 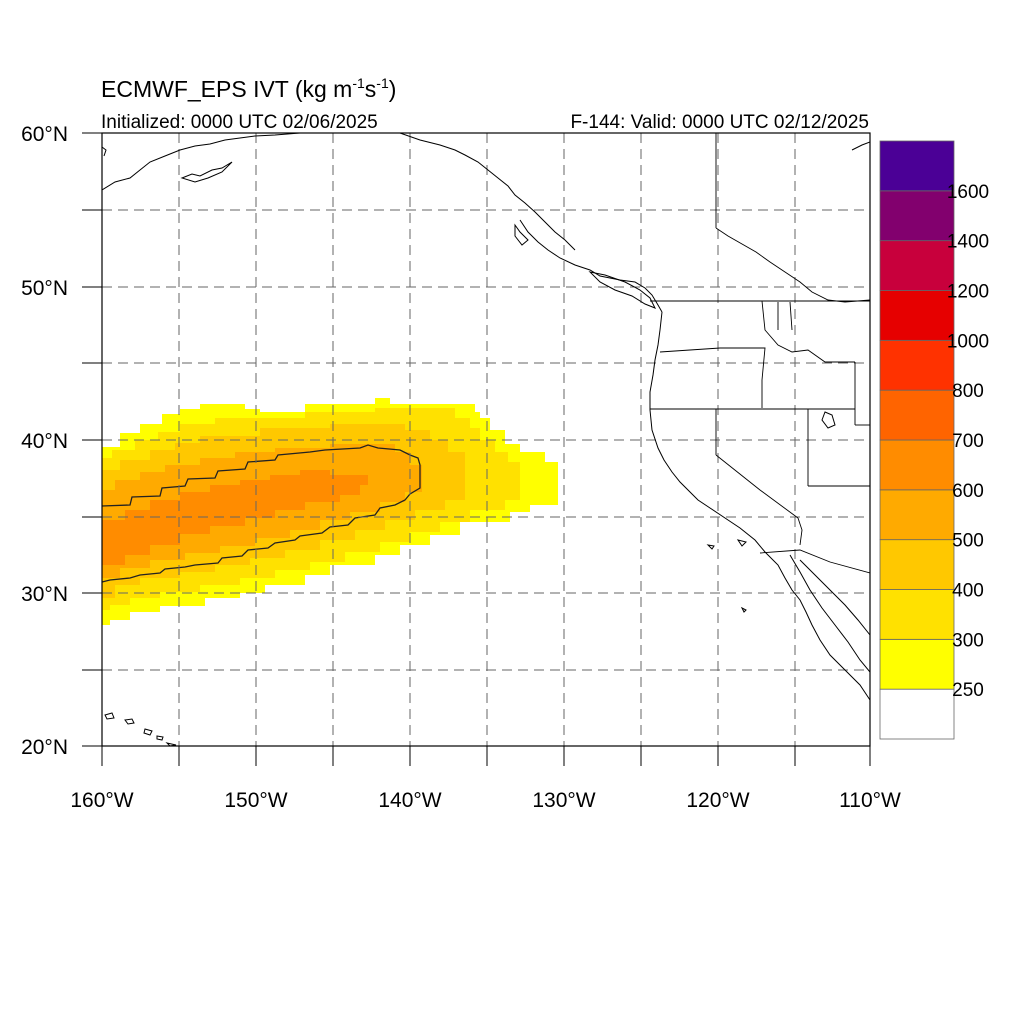 I want to click on colorbar: 250 300 400 500 600 700 800 1000 1200 1400 1600, so click(x=934, y=440).